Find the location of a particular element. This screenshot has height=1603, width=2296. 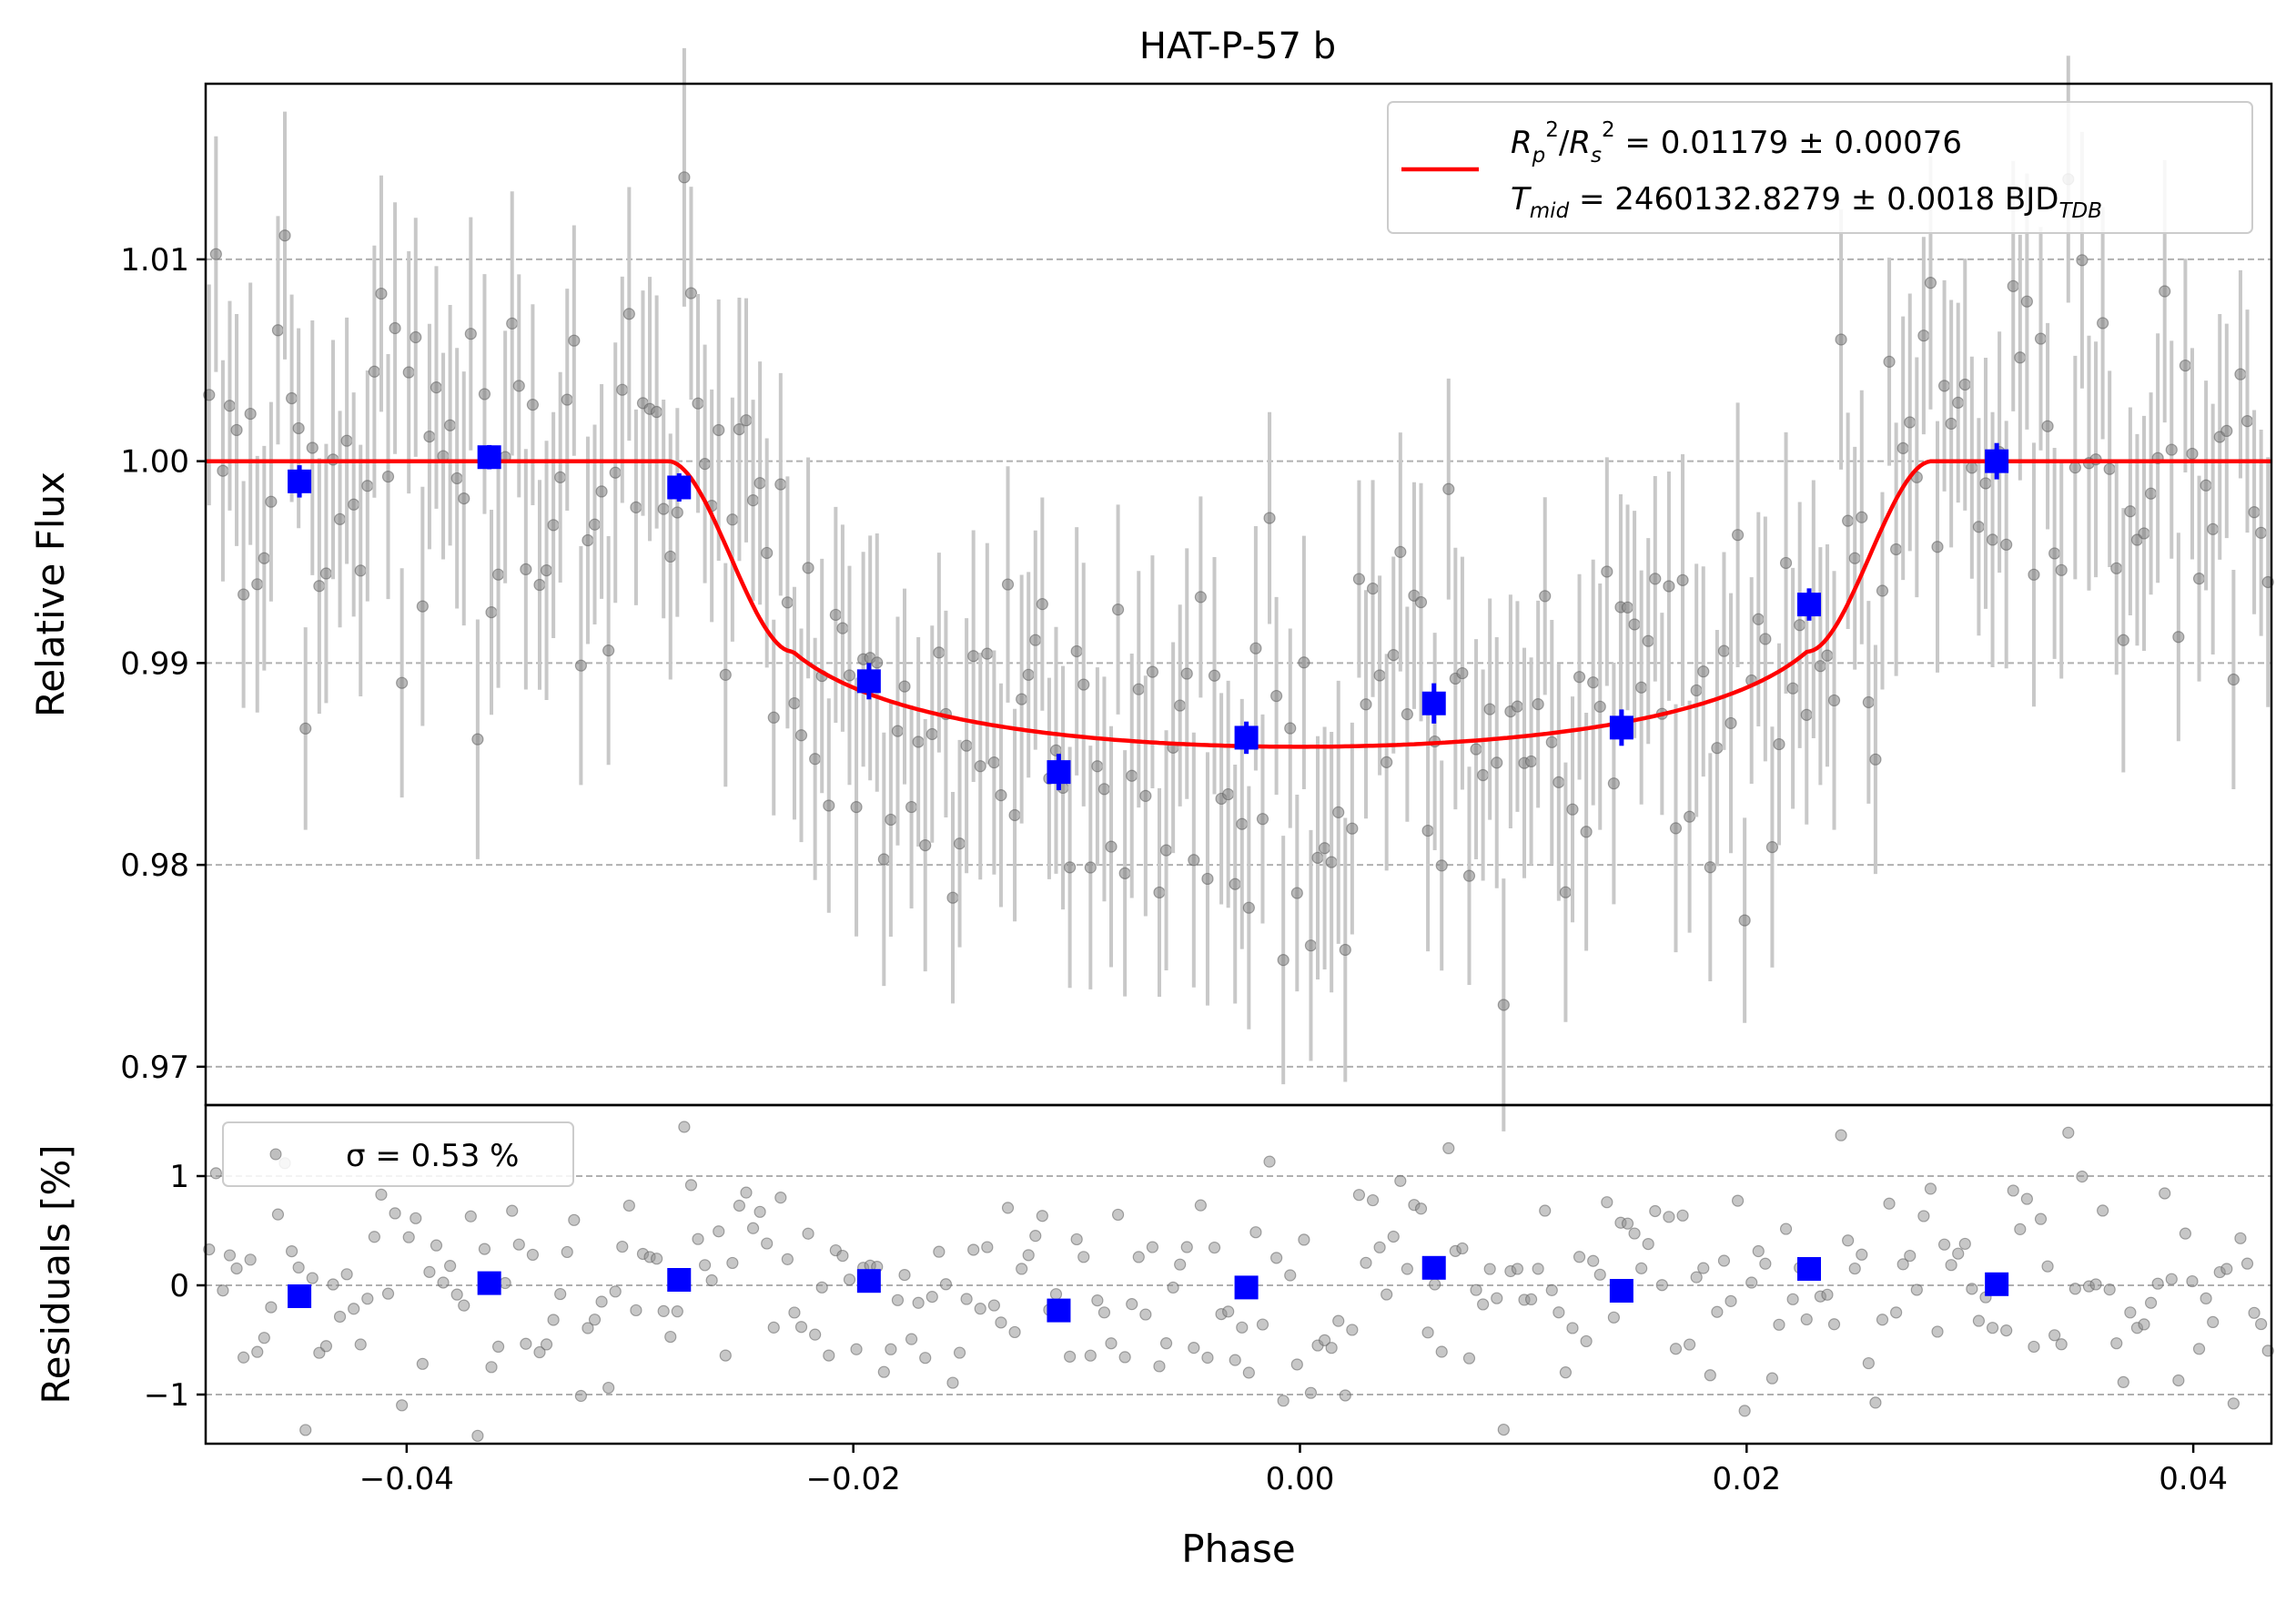

residuals-y-tick-label: −1 is located at coordinates (167, 1395).